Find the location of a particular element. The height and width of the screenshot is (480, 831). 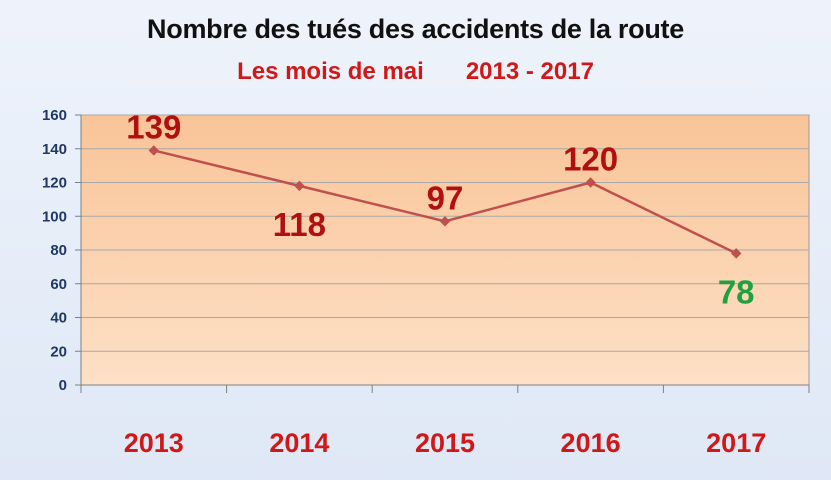

y-axis-ticks: 0 20 40 60 80 100 120 140 160 is located at coordinates (54, 250).